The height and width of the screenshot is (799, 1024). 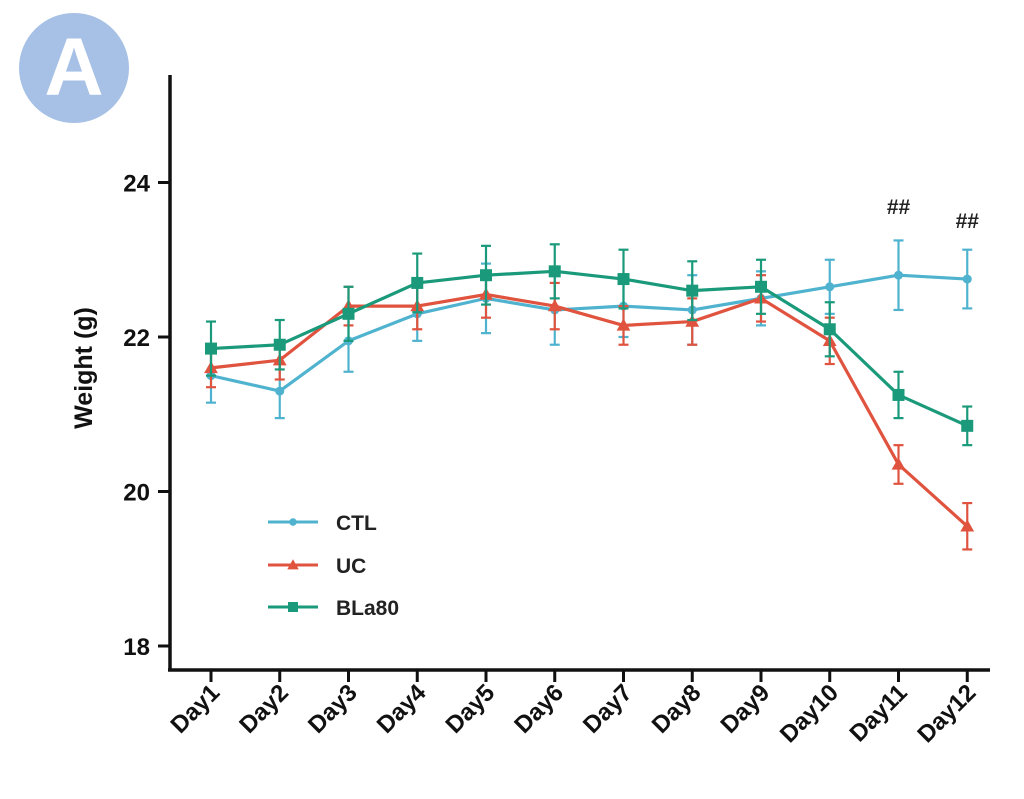 I want to click on legend-label: UC, so click(x=351, y=566).